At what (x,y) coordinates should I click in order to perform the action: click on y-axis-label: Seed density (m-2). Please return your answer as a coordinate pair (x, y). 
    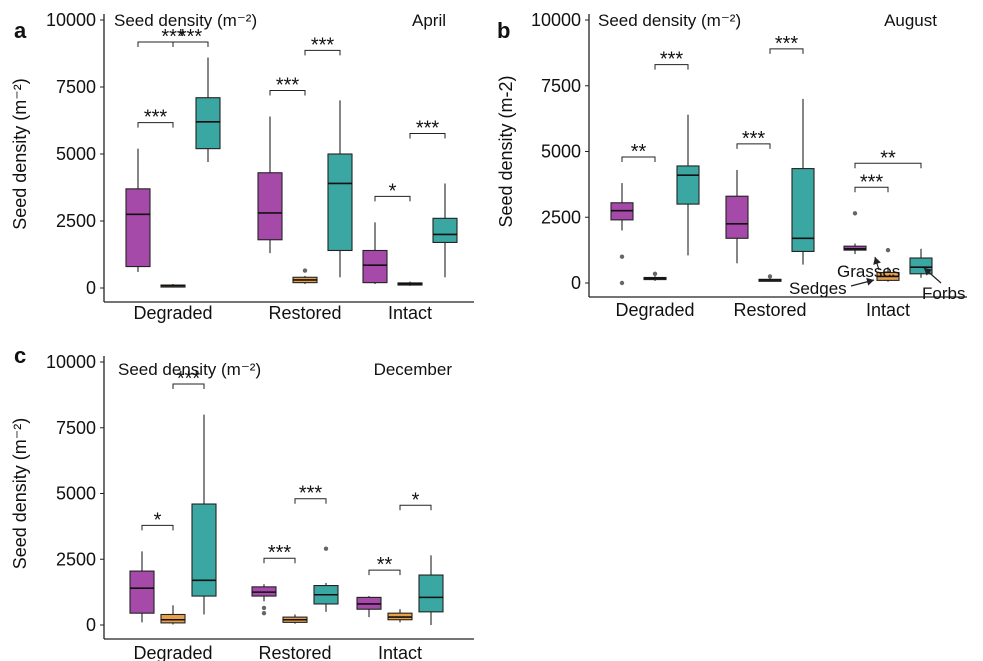
    Looking at the image, I should click on (506, 151).